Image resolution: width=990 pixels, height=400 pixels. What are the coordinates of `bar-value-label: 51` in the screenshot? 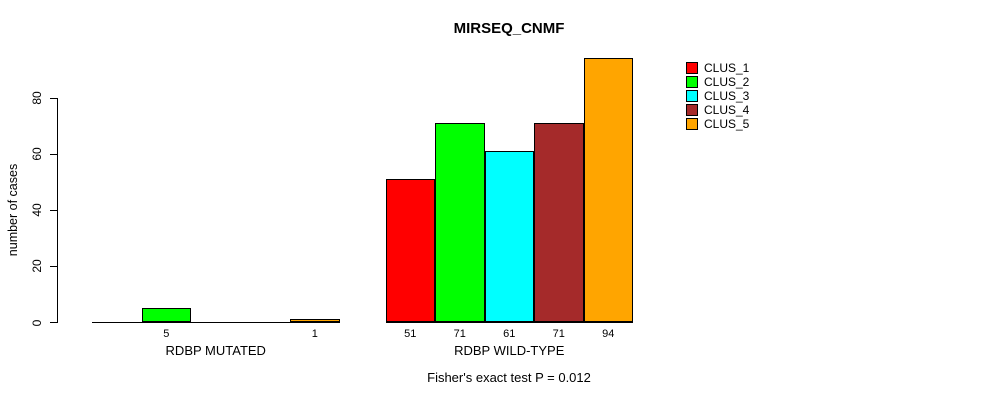 It's located at (410, 334).